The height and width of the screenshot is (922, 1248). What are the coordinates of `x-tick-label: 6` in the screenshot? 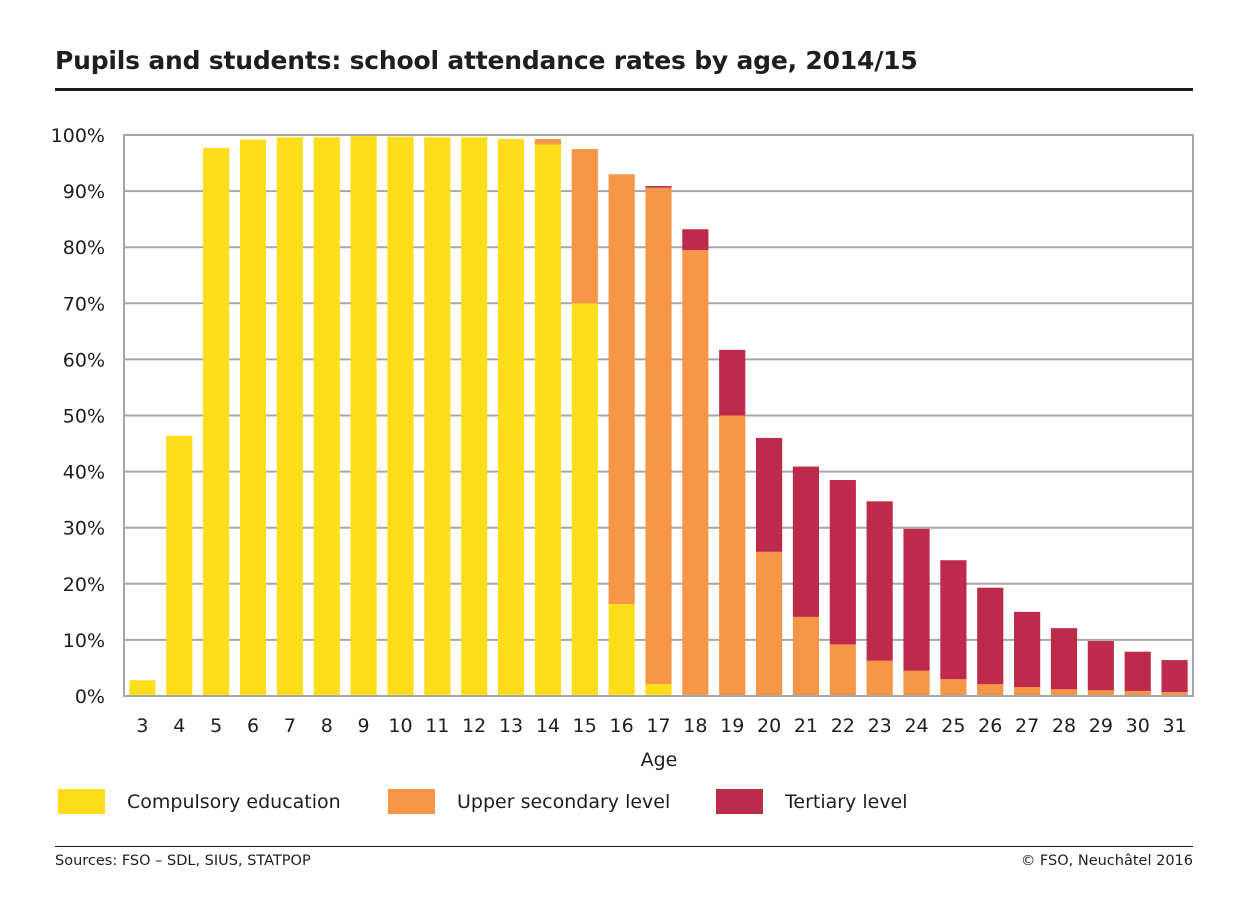 It's located at (253, 726).